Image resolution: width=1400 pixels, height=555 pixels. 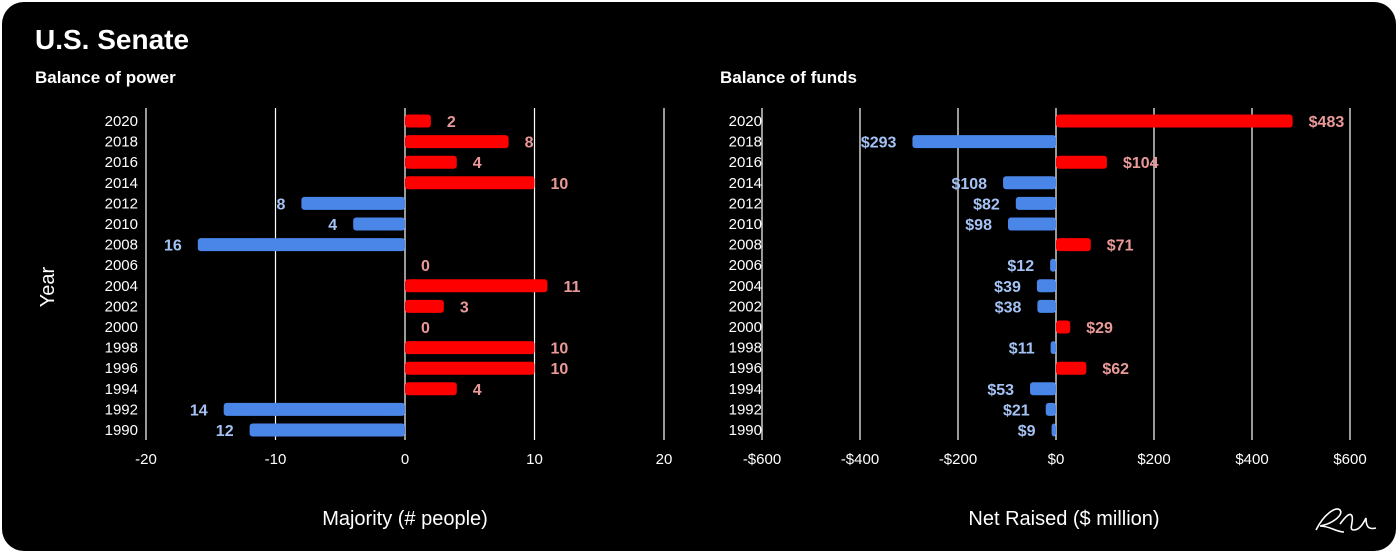 What do you see at coordinates (121, 348) in the screenshot?
I see `power-y-tick-label: 1998` at bounding box center [121, 348].